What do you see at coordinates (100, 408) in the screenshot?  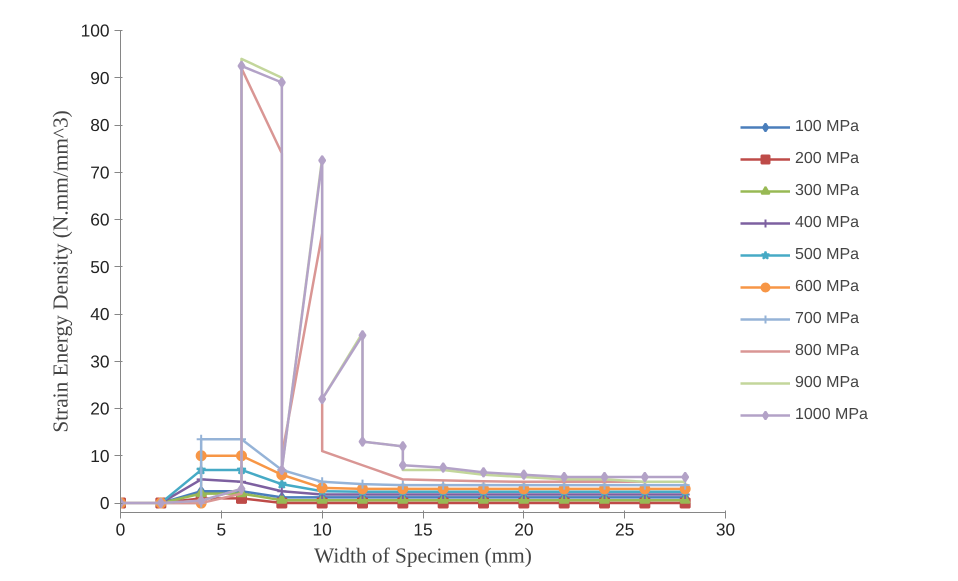 I see `y-tick-label: 20` at bounding box center [100, 408].